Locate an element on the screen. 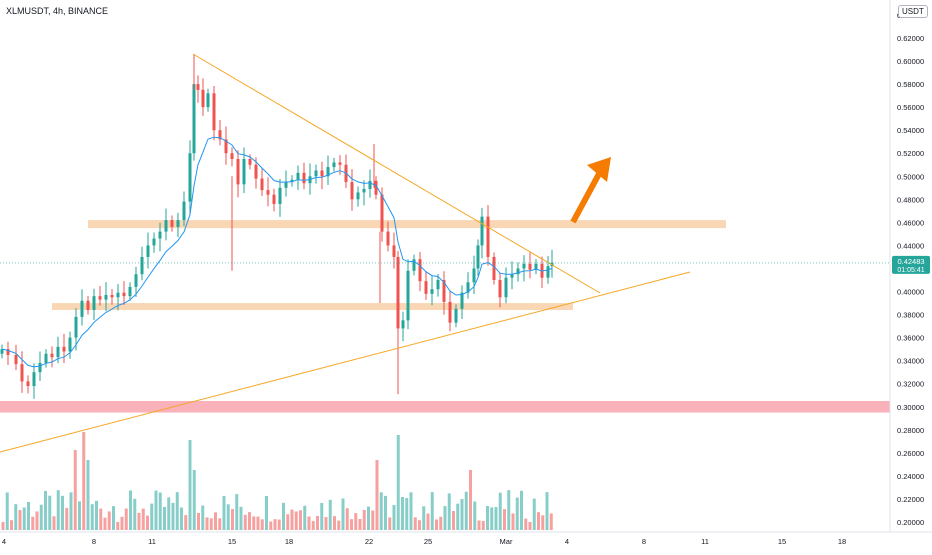 The width and height of the screenshot is (932, 555). price-tick-label: 0.44000 is located at coordinates (910, 245).